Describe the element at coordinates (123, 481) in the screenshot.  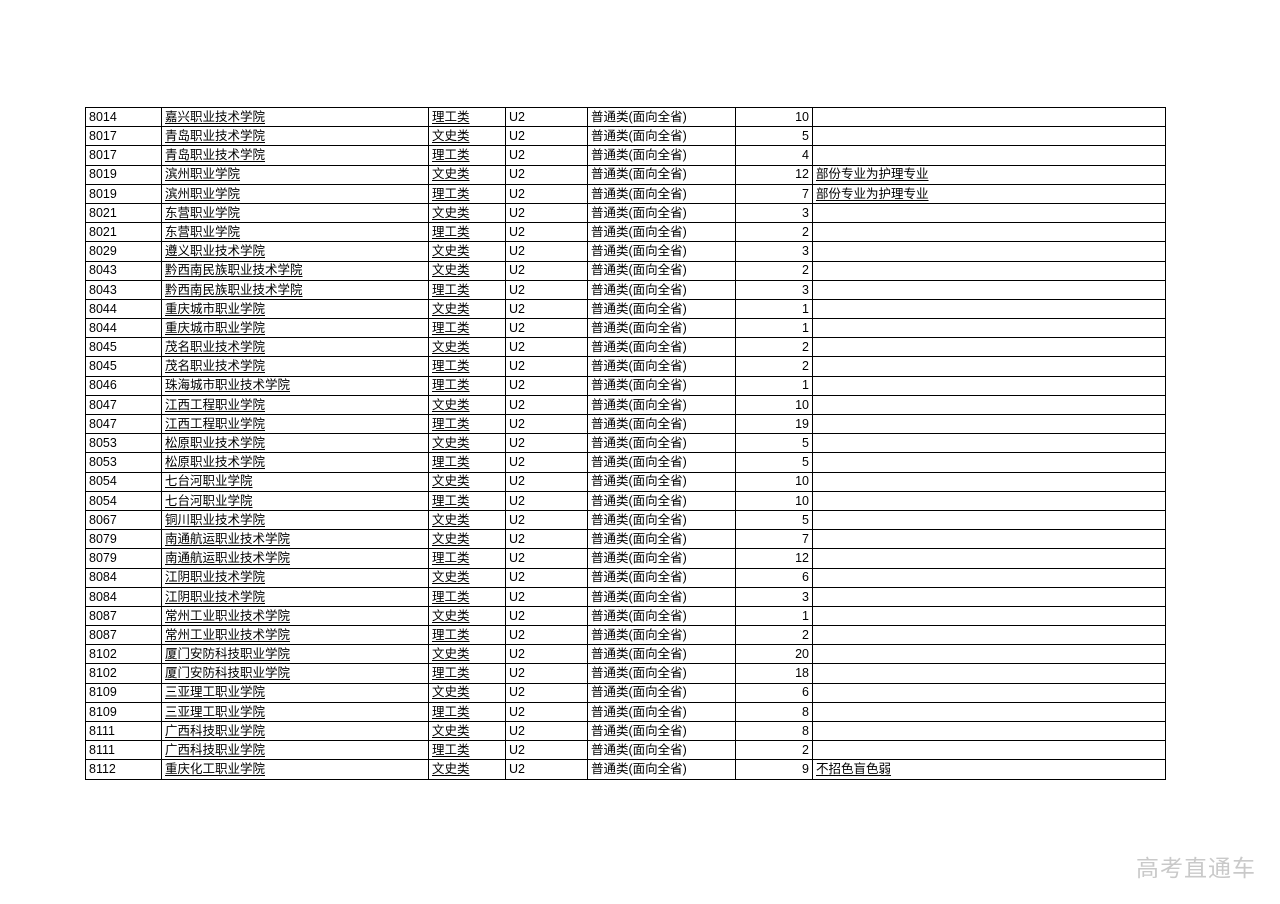
I see `code-cell: 8054` at that location.